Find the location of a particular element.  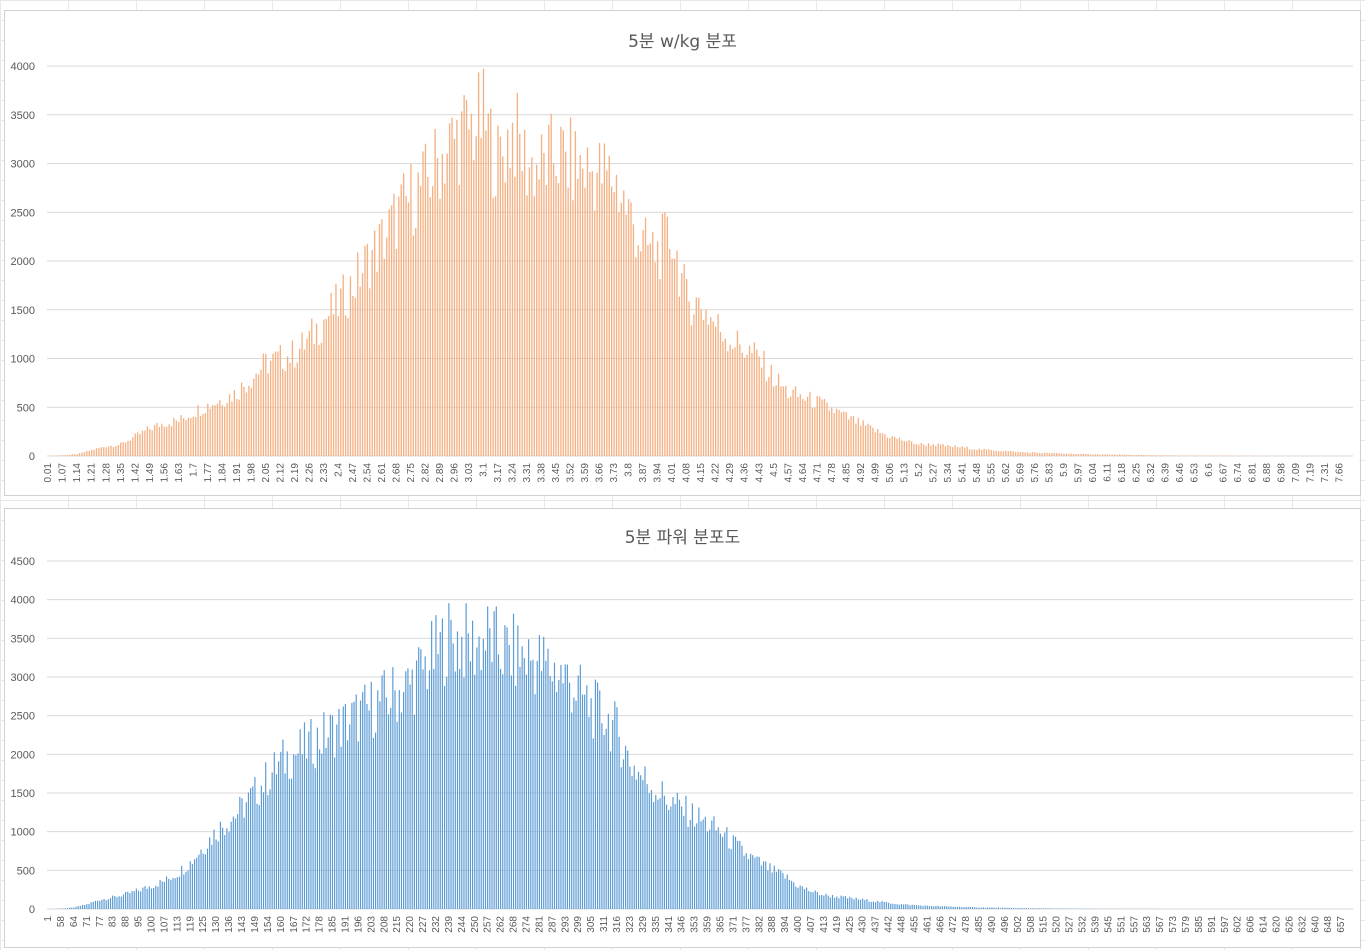

x-tick-label: 413 is located at coordinates (824, 924).